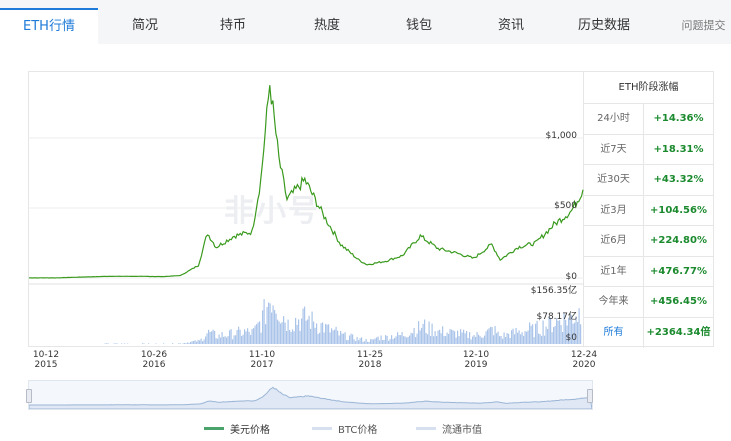 The image size is (731, 441). I want to click on x-label-year: 2020, so click(584, 365).